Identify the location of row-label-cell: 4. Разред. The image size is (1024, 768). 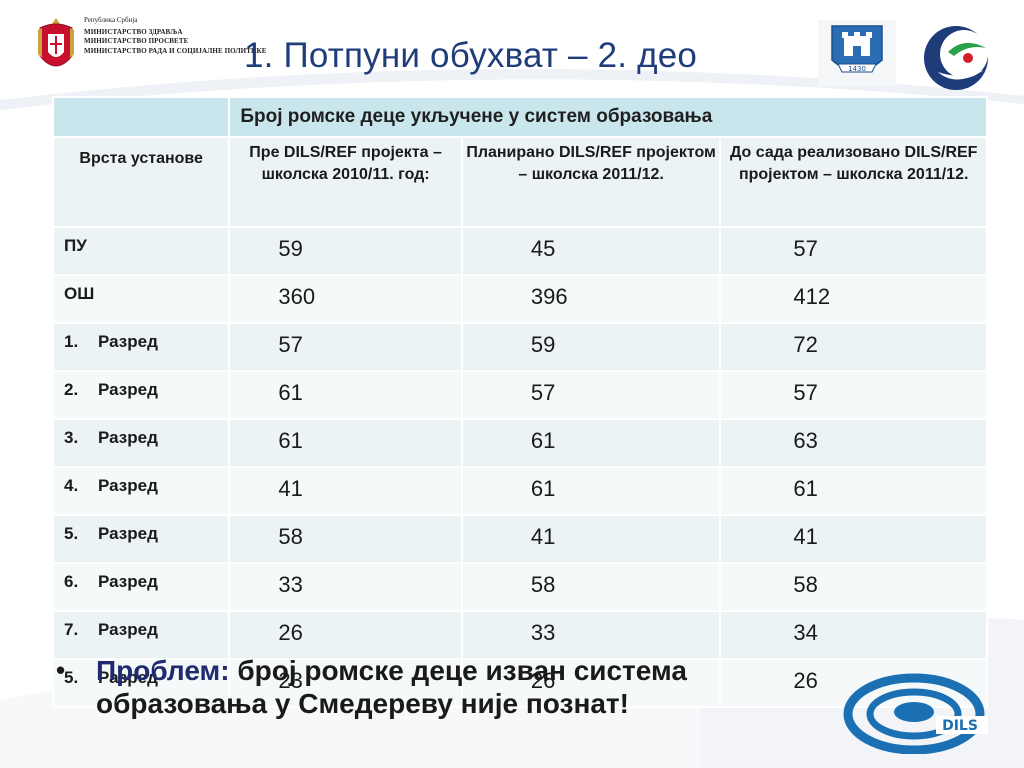
(141, 491).